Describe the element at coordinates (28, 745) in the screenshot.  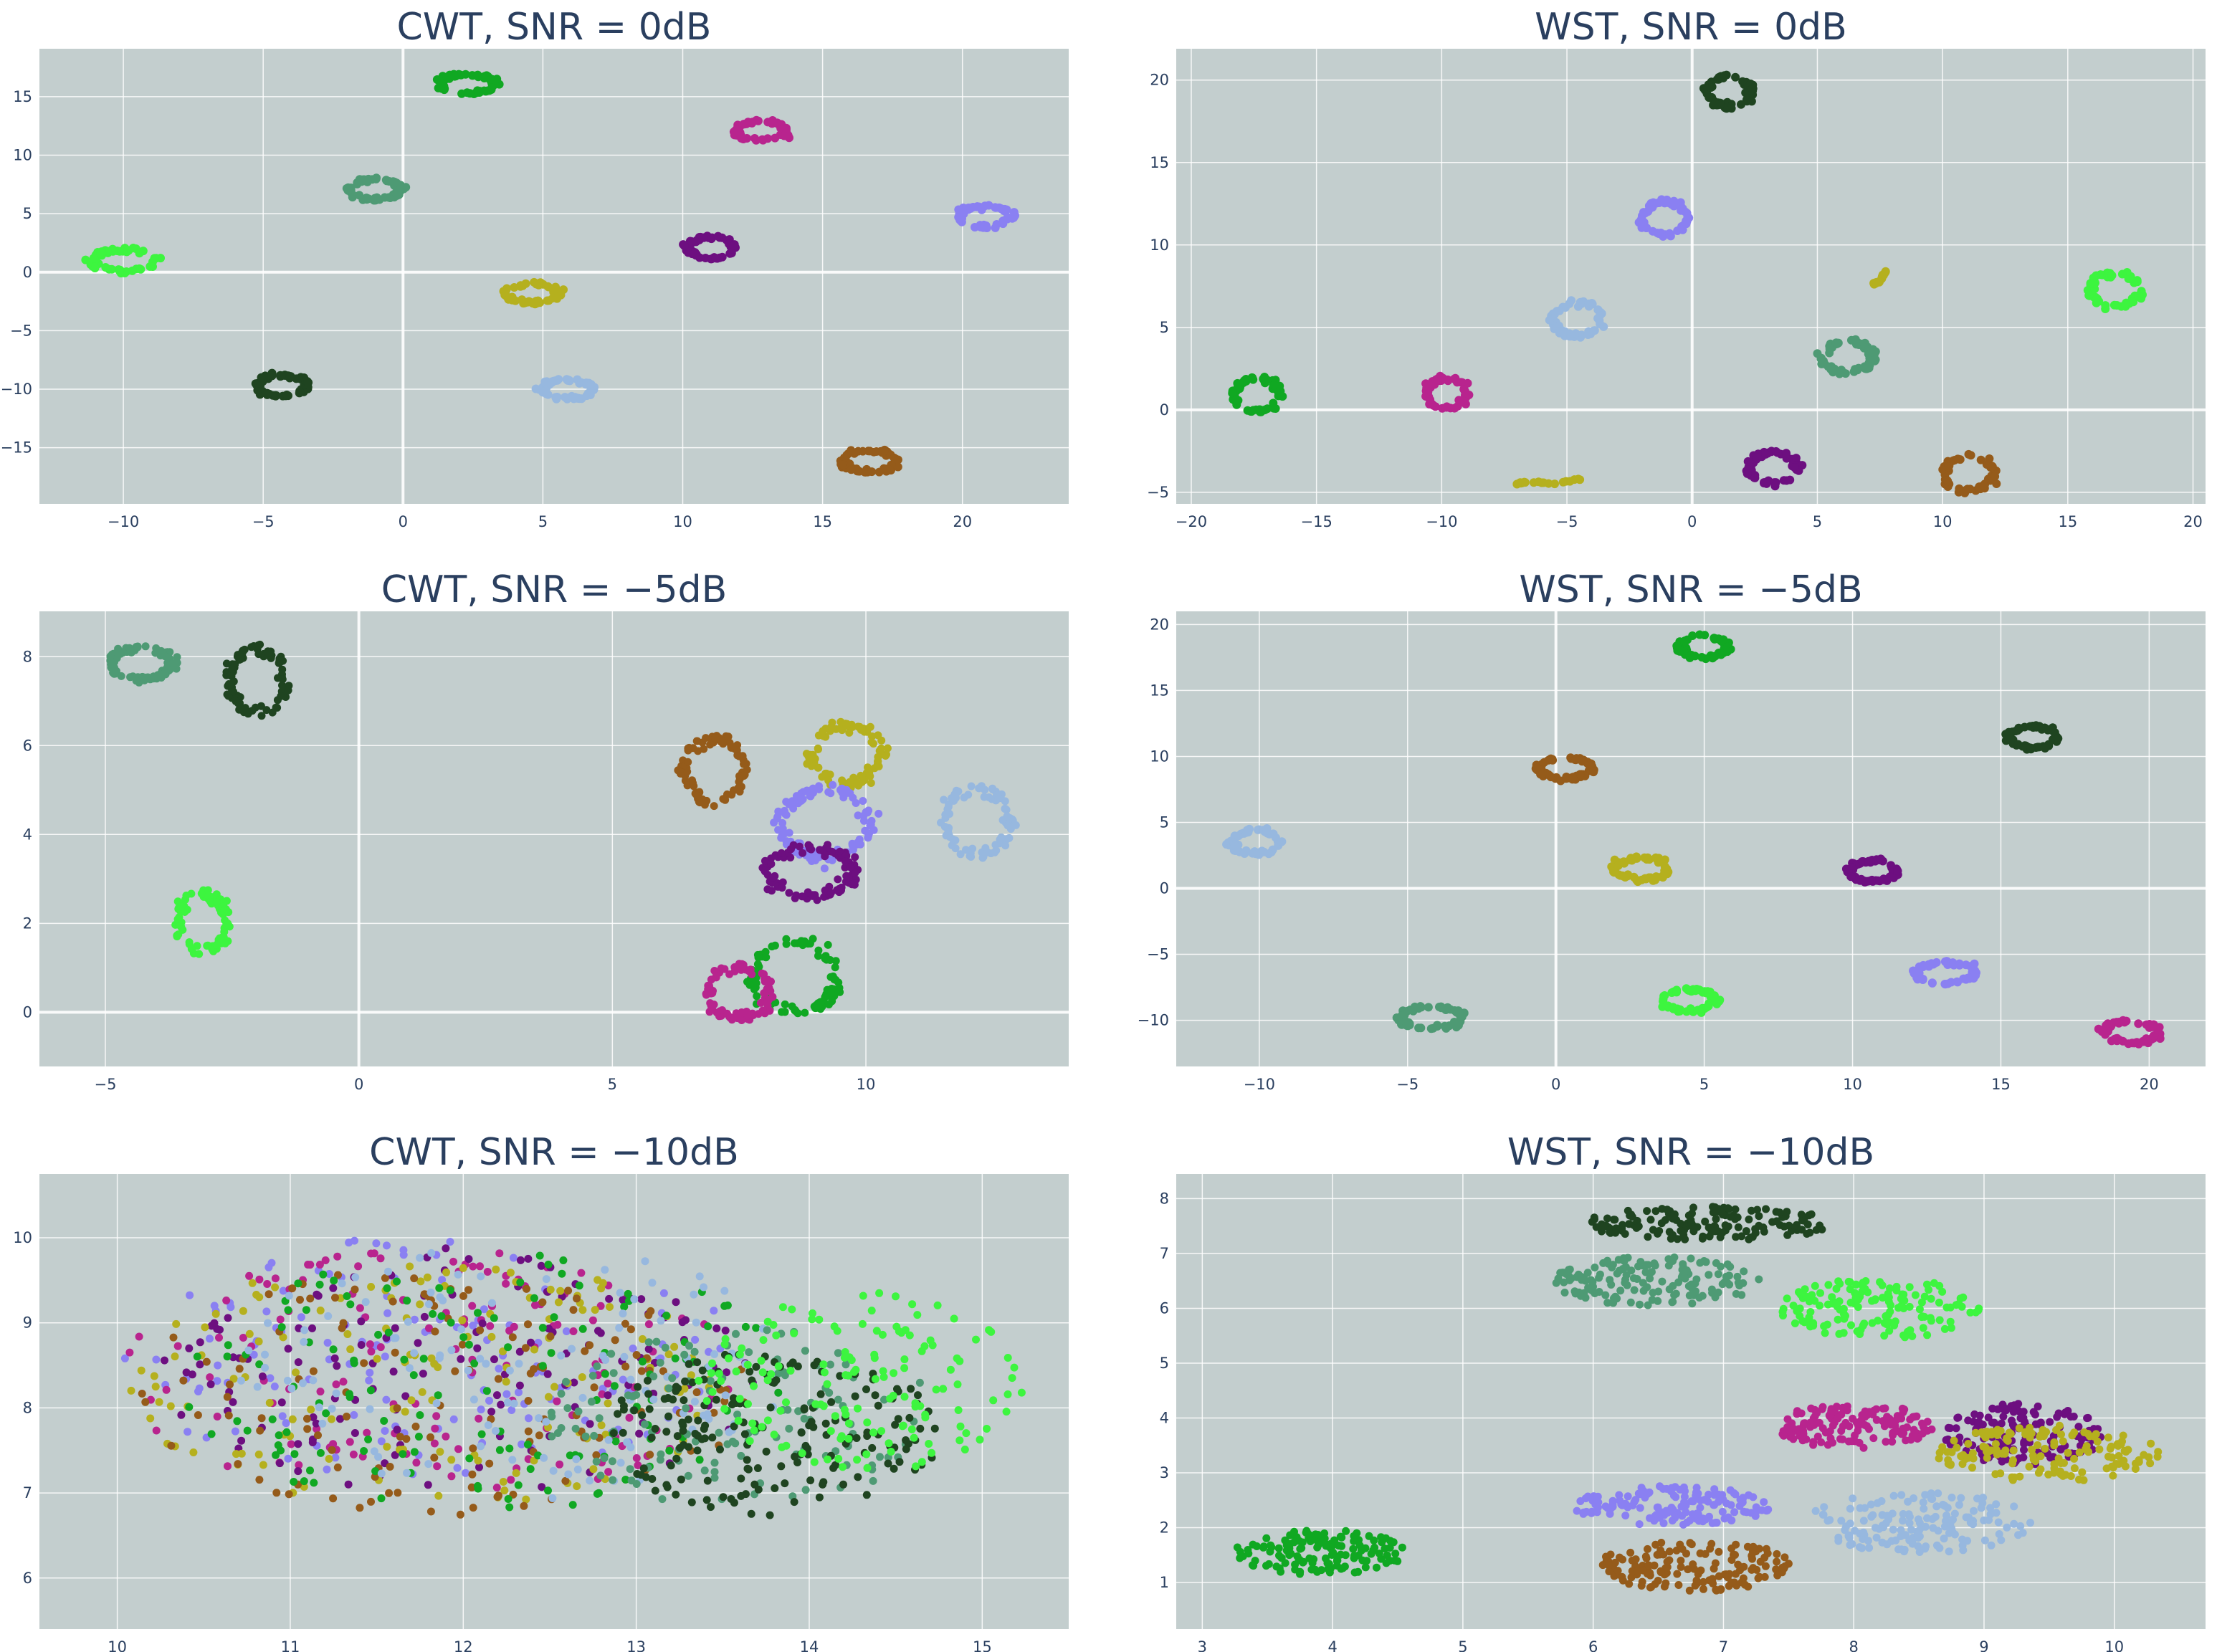
I see `y-tick-label: 6` at that location.